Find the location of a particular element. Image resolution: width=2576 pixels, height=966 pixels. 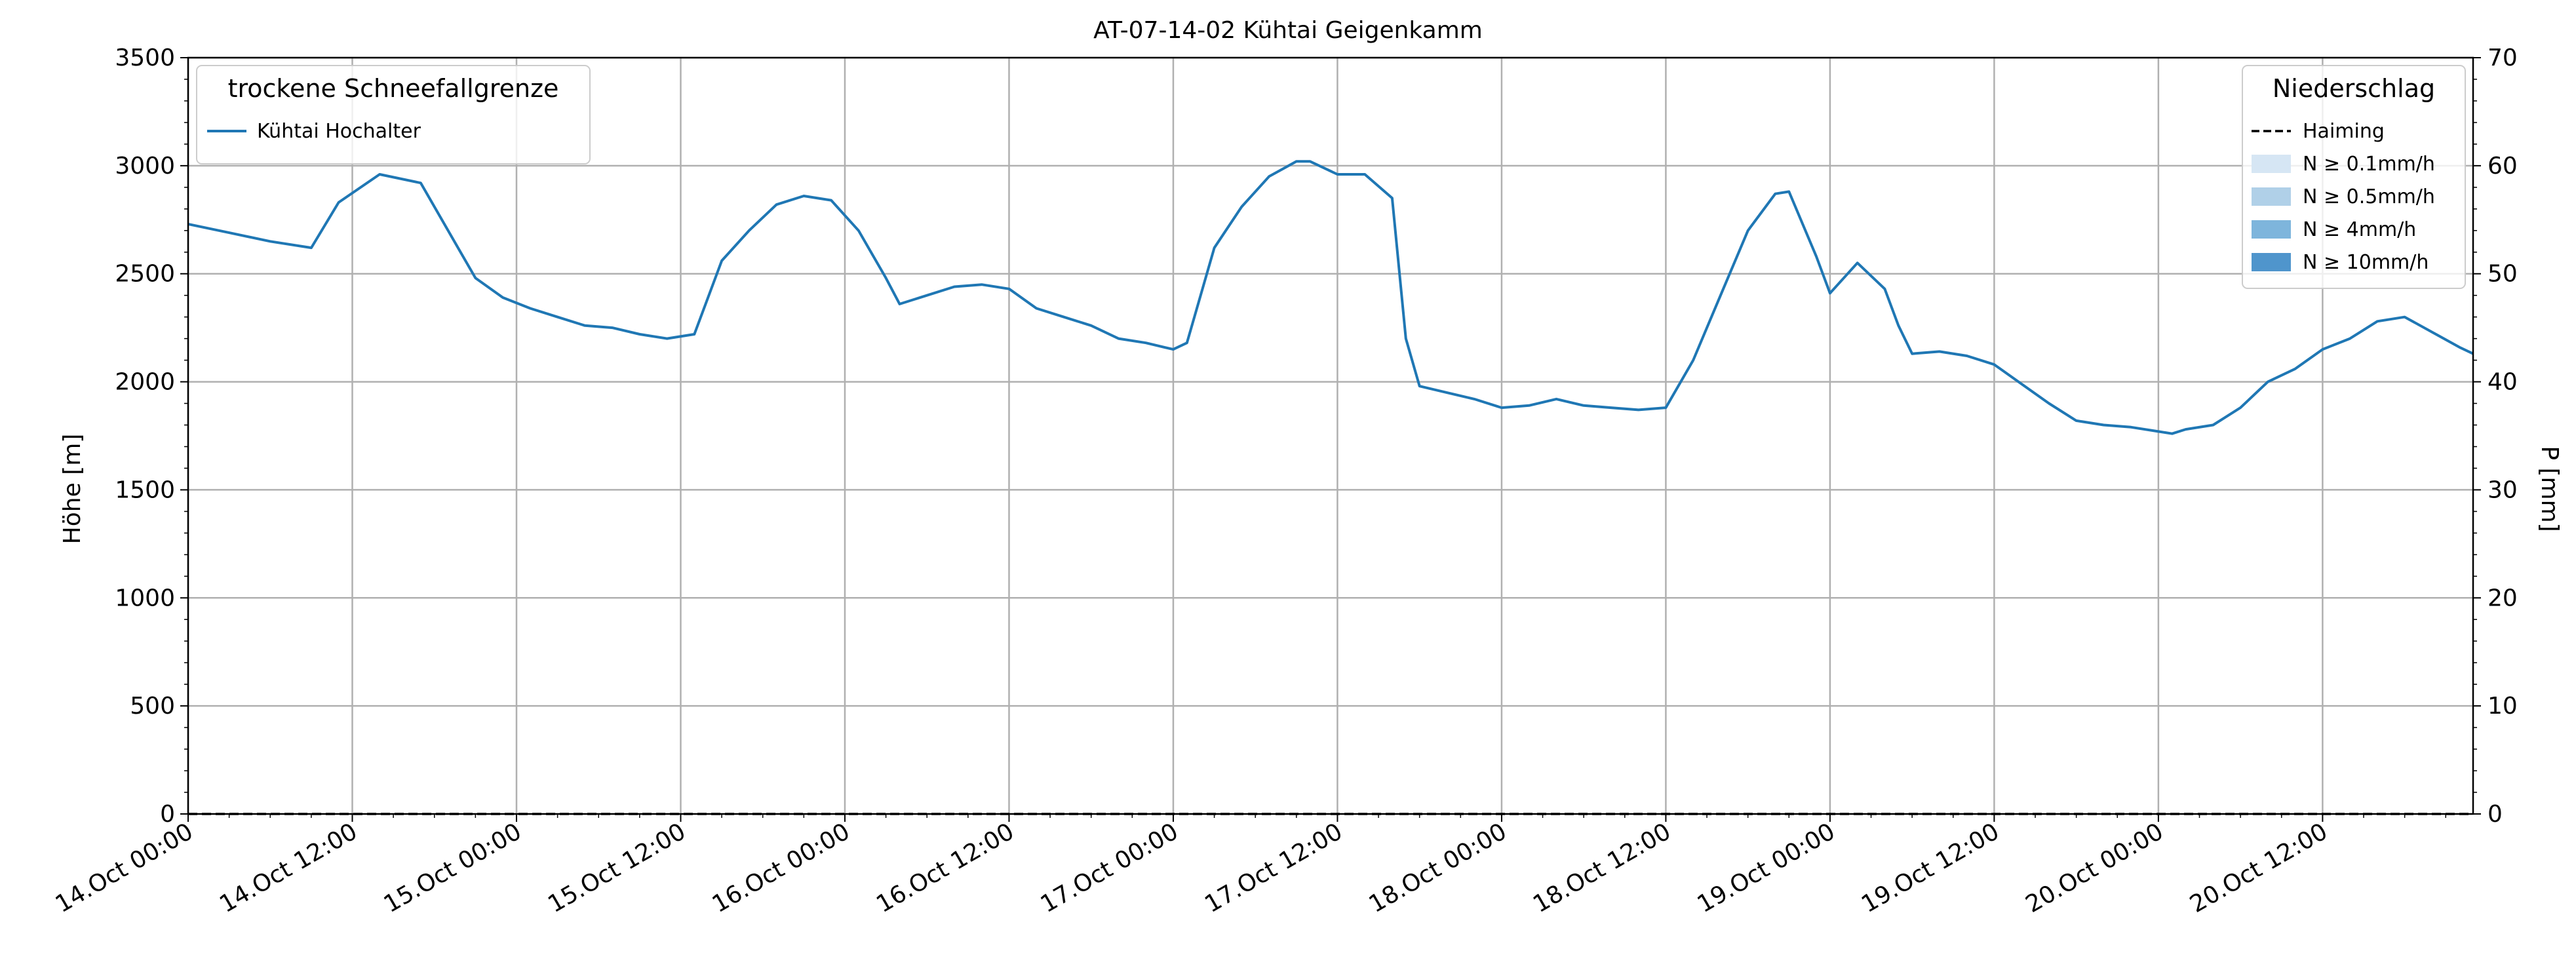

y-tick-label: 2500 is located at coordinates (145, 274).